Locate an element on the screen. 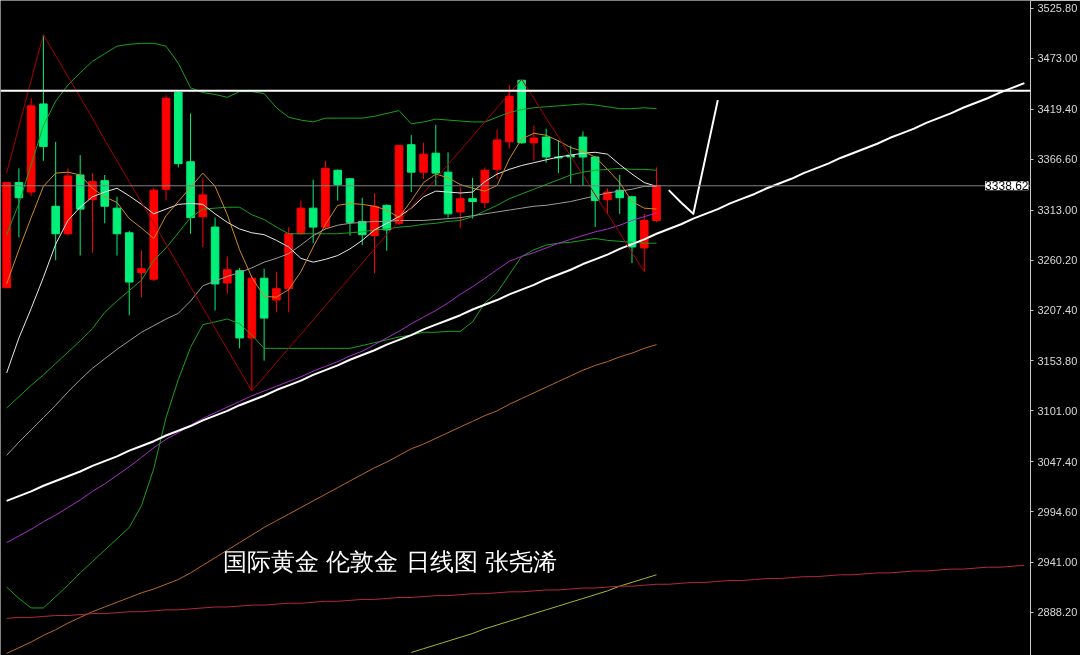 This screenshot has height=655, width=1080. y-tick-label: 3473.00 is located at coordinates (1057, 58).